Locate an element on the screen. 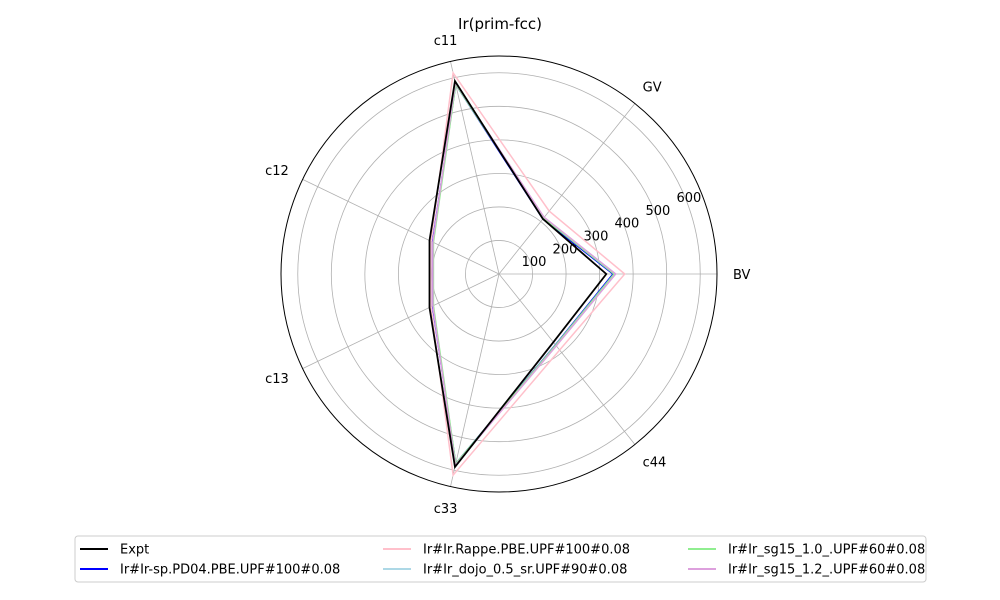 The height and width of the screenshot is (600, 1000). radial-tick-label: 600 is located at coordinates (688, 198).